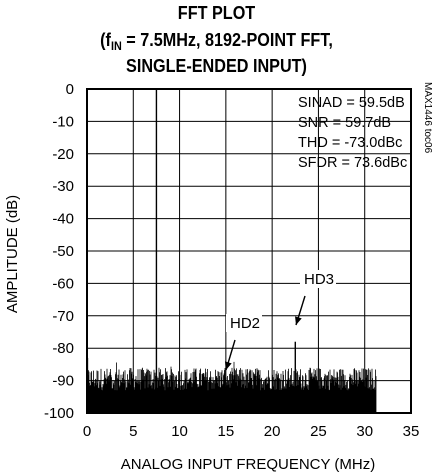 The width and height of the screenshot is (433, 476). Describe the element at coordinates (227, 40) in the screenshot. I see `title-params: = 7.5MHz, 8192-POINT FFT,` at that location.